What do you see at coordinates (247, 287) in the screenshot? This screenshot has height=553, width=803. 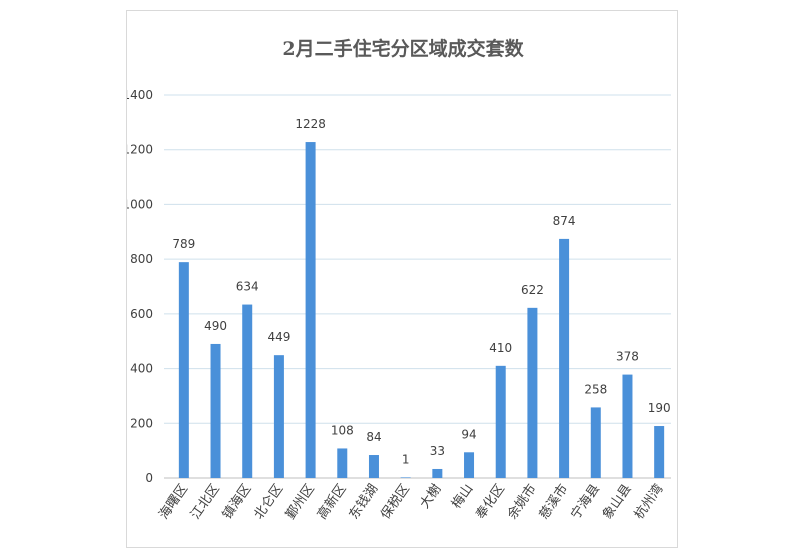 I see `data-label: 634` at bounding box center [247, 287].